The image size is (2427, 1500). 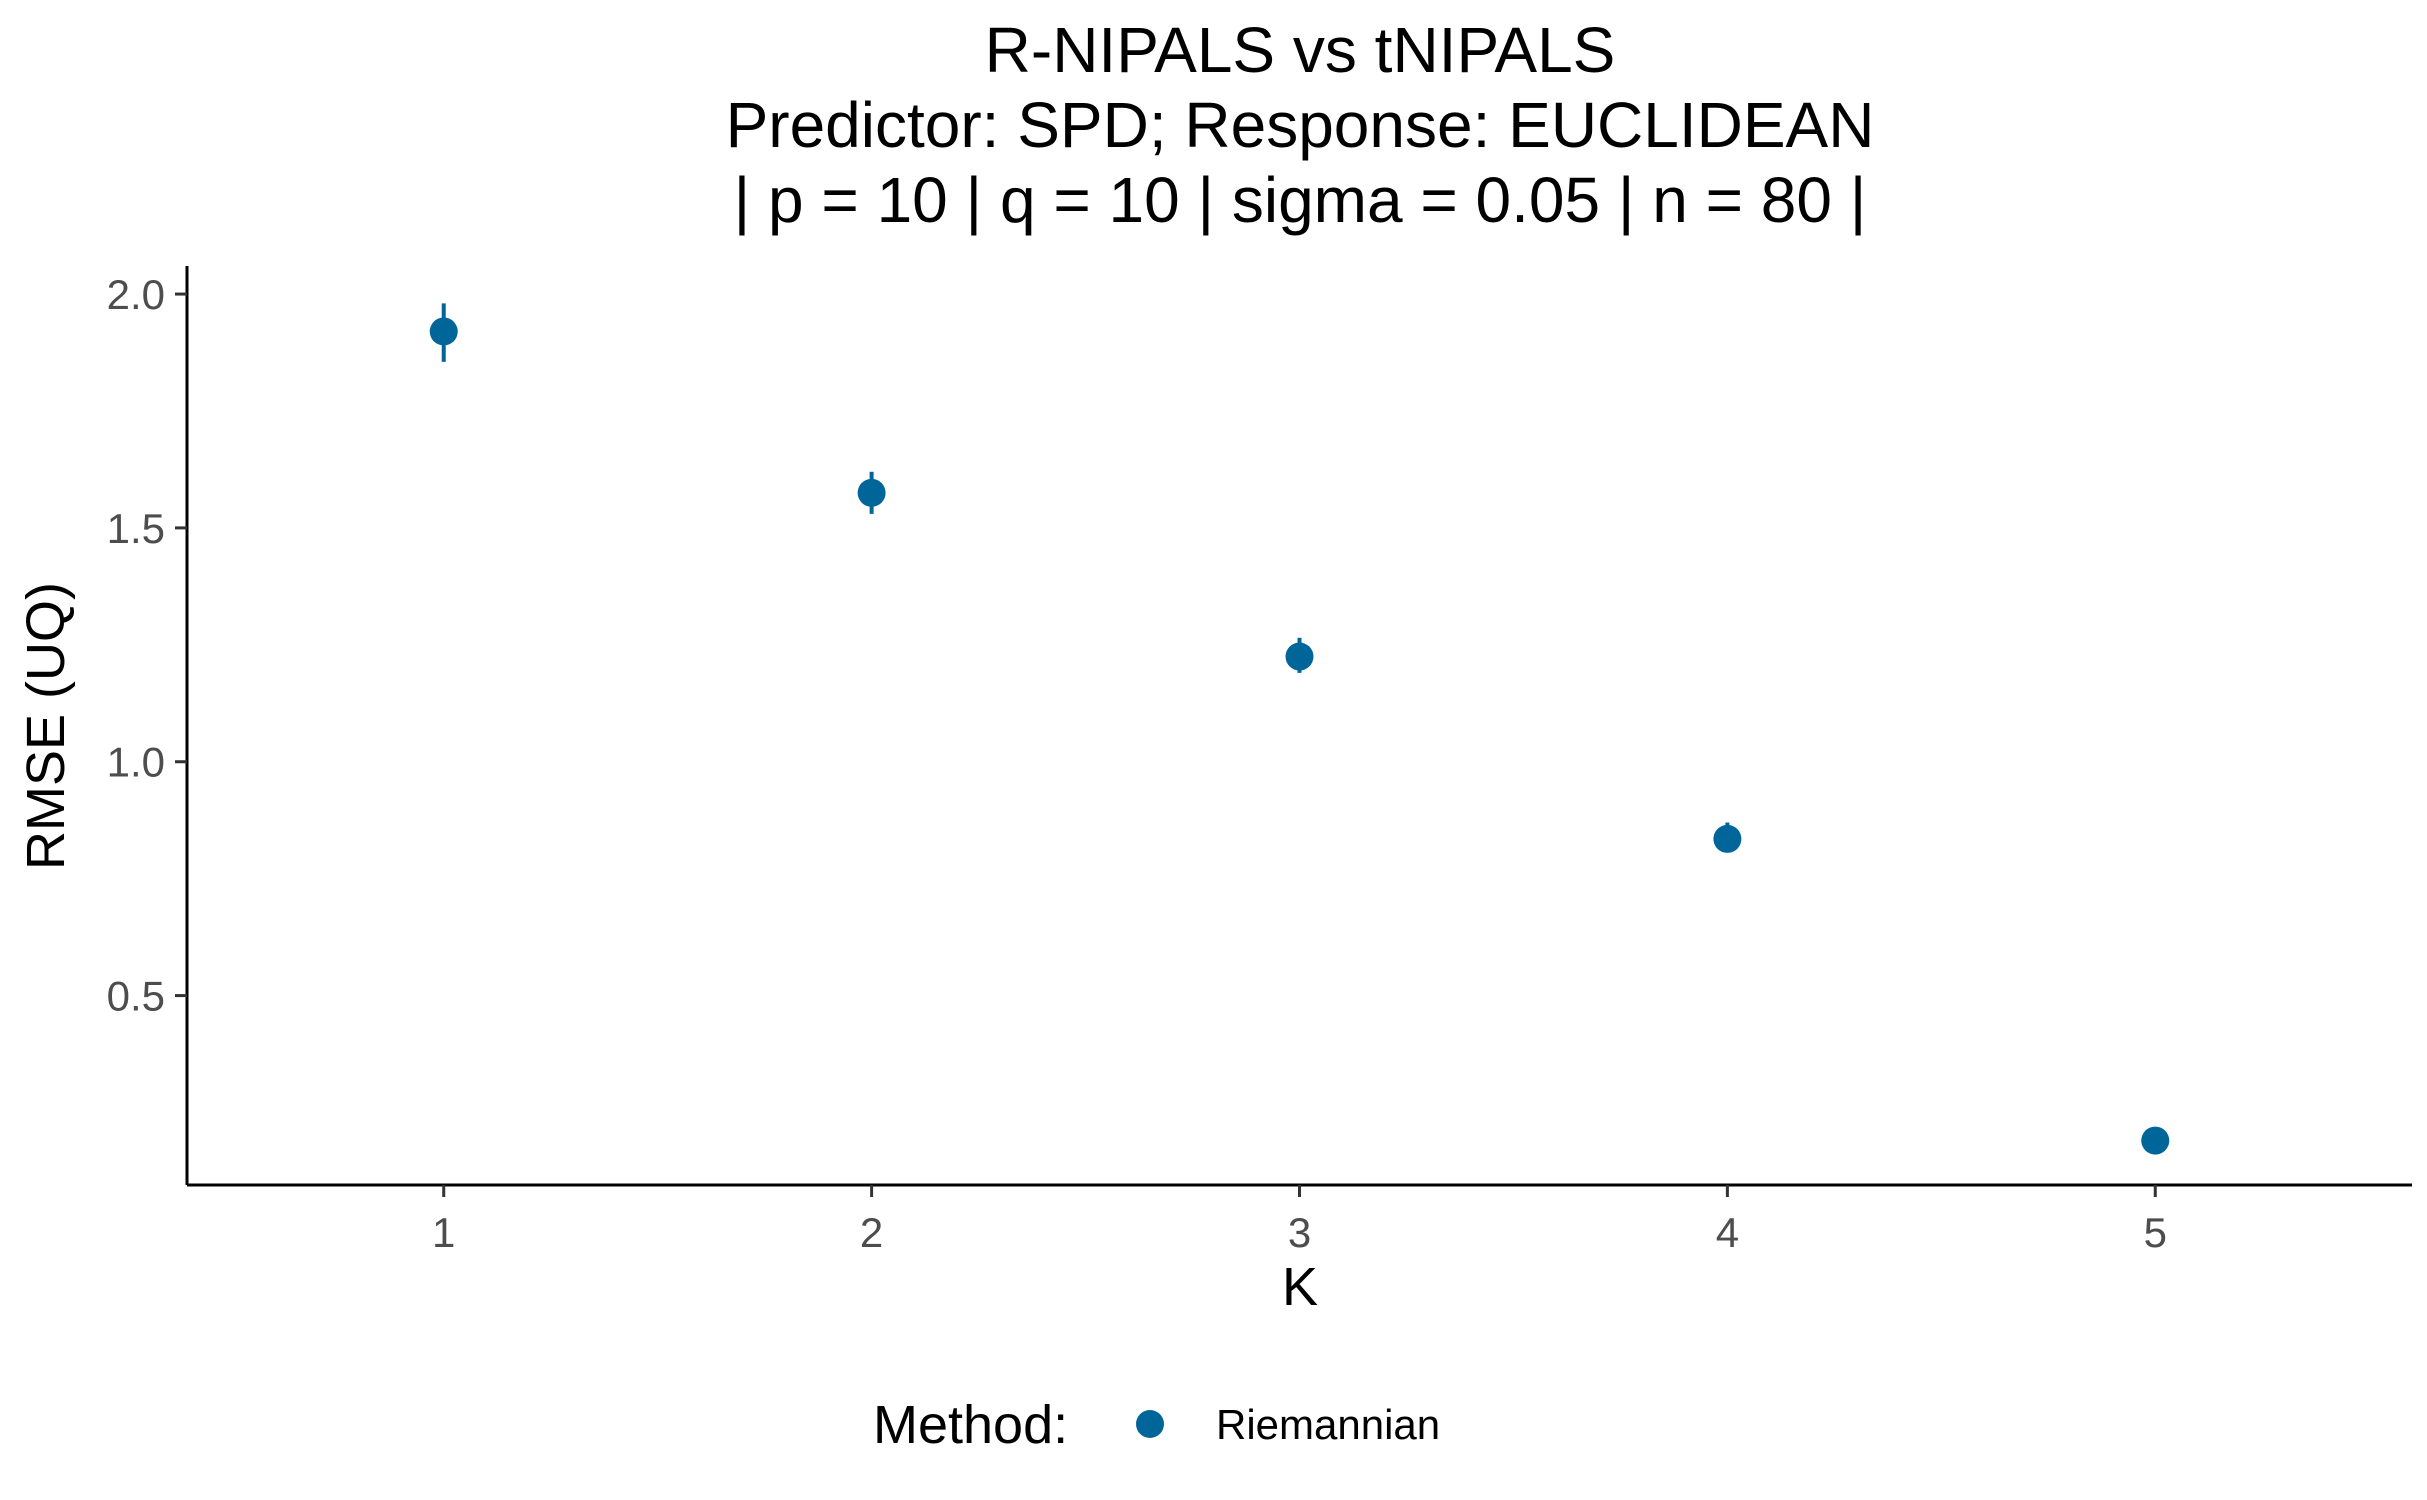 What do you see at coordinates (46, 726) in the screenshot?
I see `y-axis-title: RMSE (UQ)` at bounding box center [46, 726].